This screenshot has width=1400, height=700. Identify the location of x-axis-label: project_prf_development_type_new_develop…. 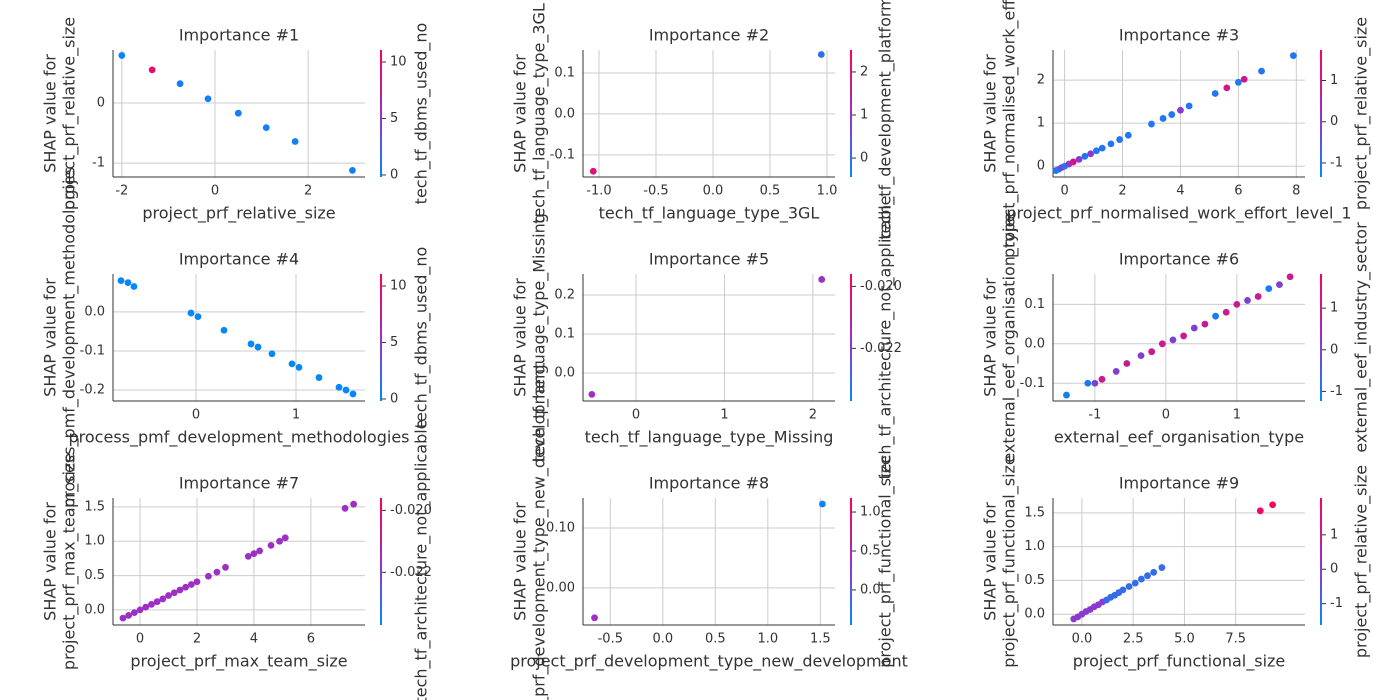
(709, 662).